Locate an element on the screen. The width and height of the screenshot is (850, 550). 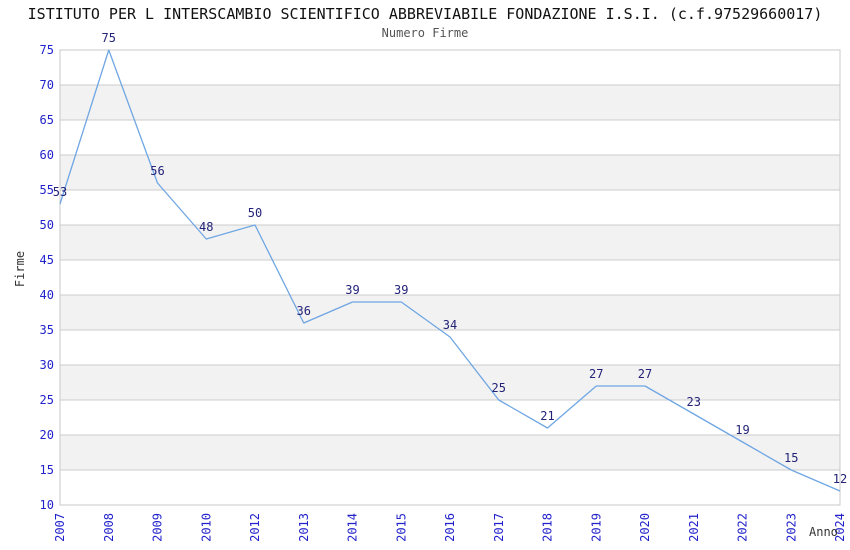
x-axis-title: Anno is located at coordinates (823, 532).